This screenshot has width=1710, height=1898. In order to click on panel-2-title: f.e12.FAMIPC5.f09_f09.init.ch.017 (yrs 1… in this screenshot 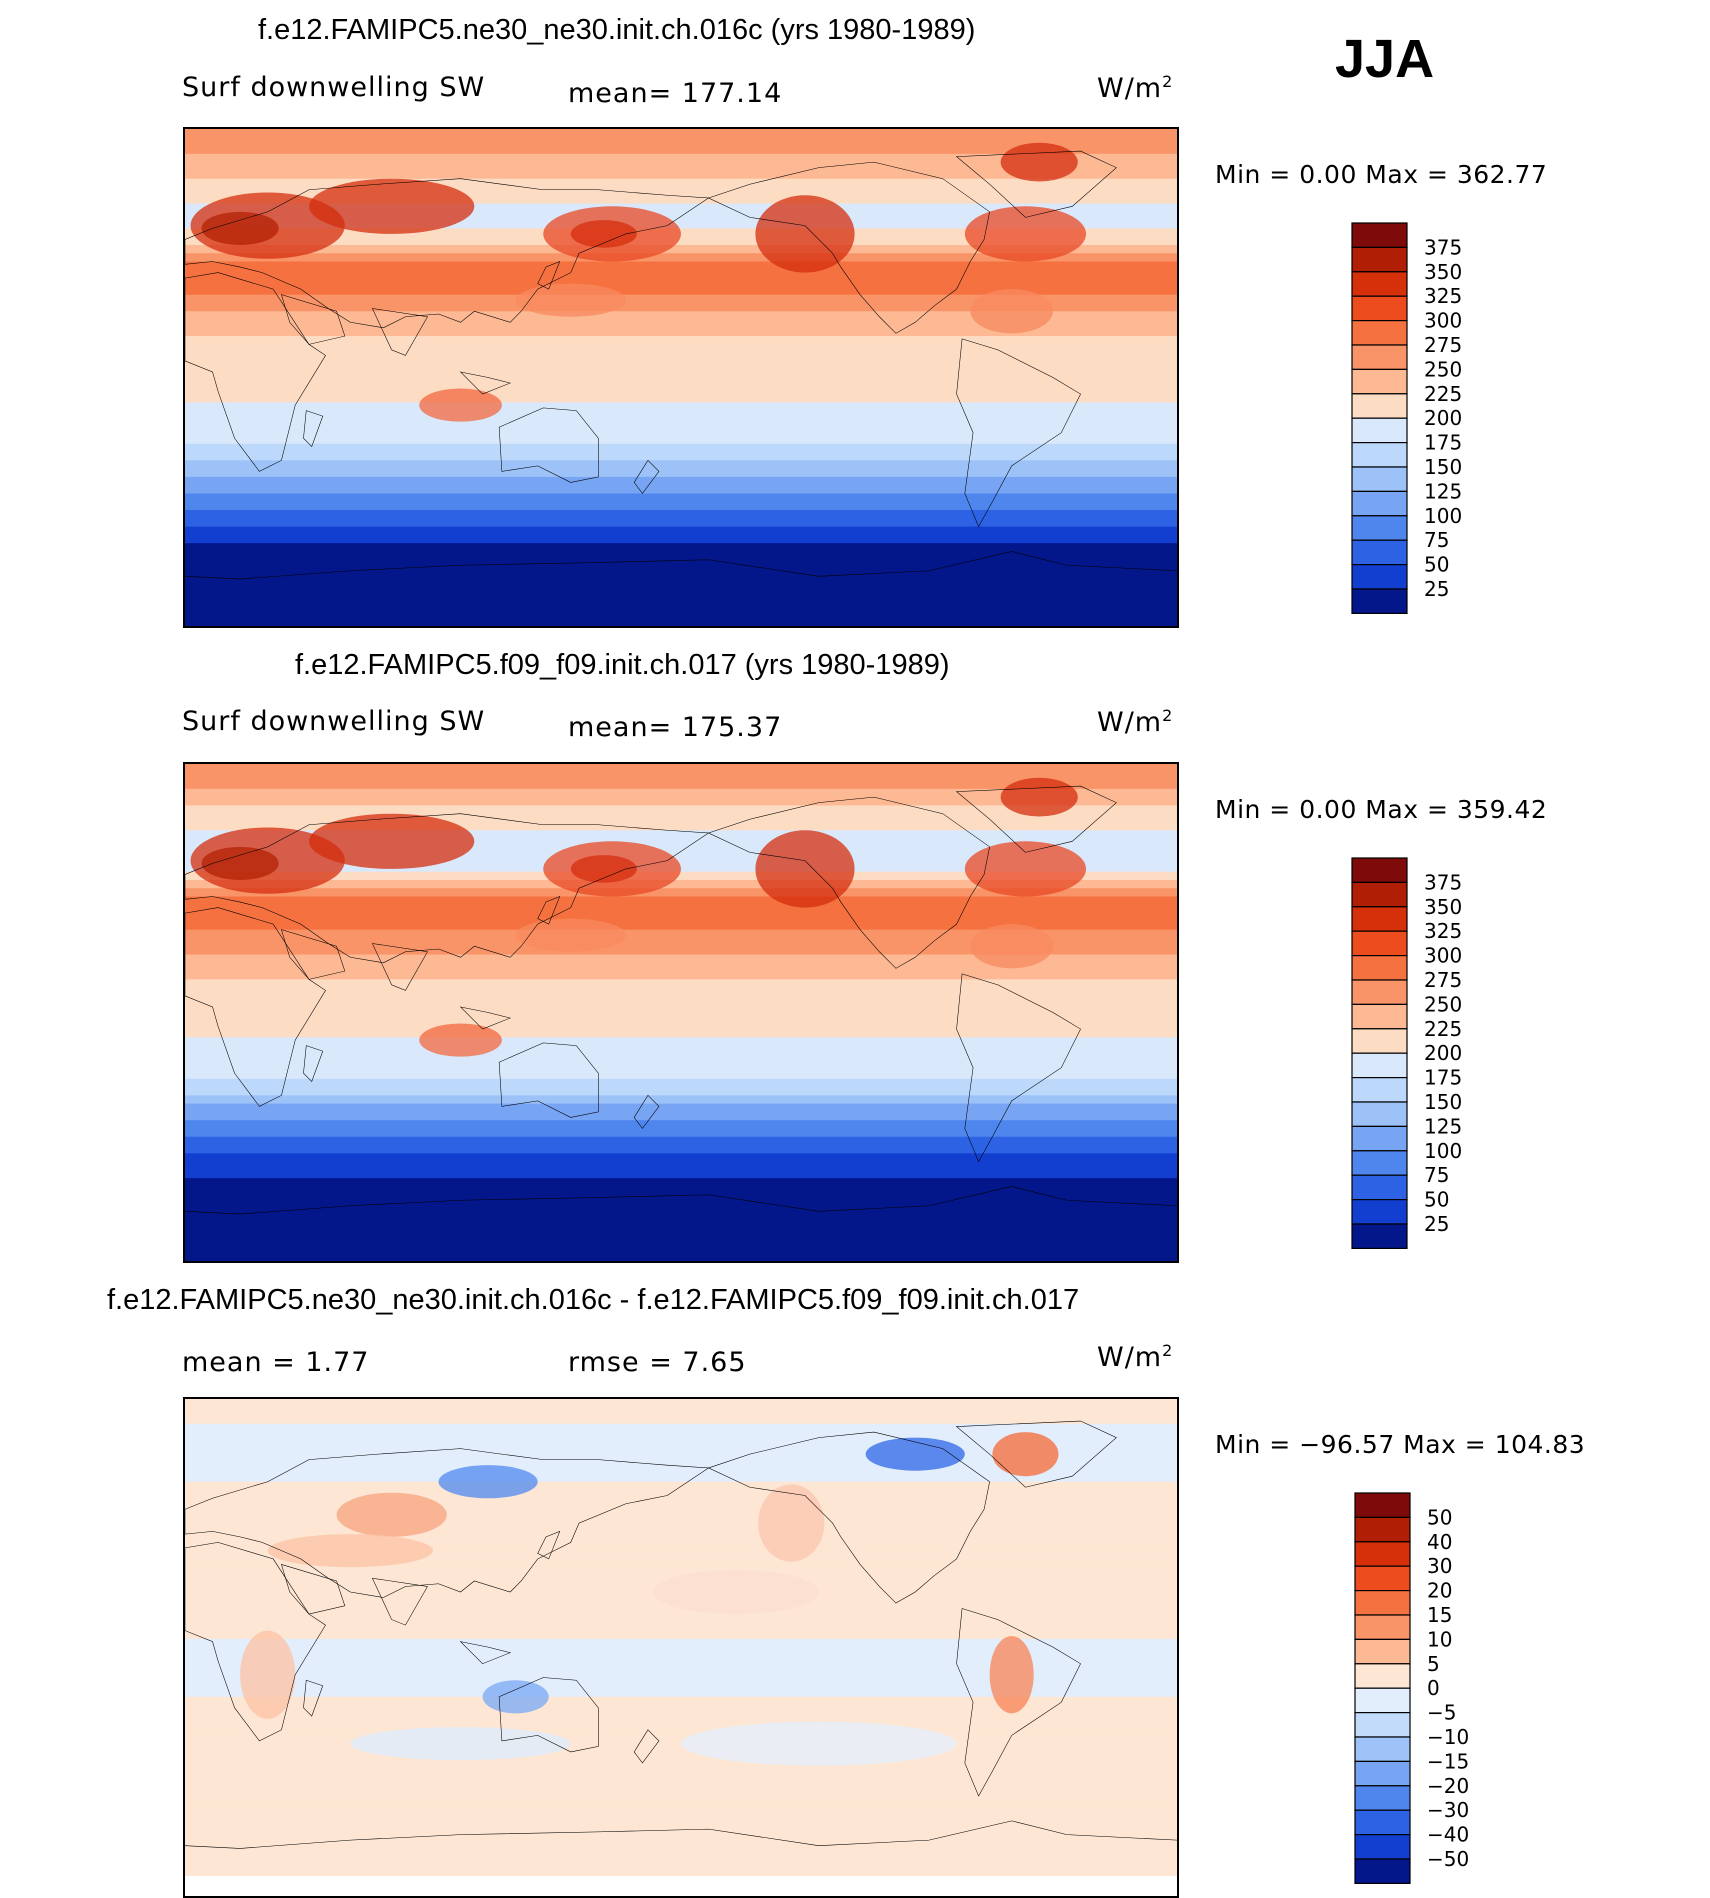, I will do `click(622, 665)`.